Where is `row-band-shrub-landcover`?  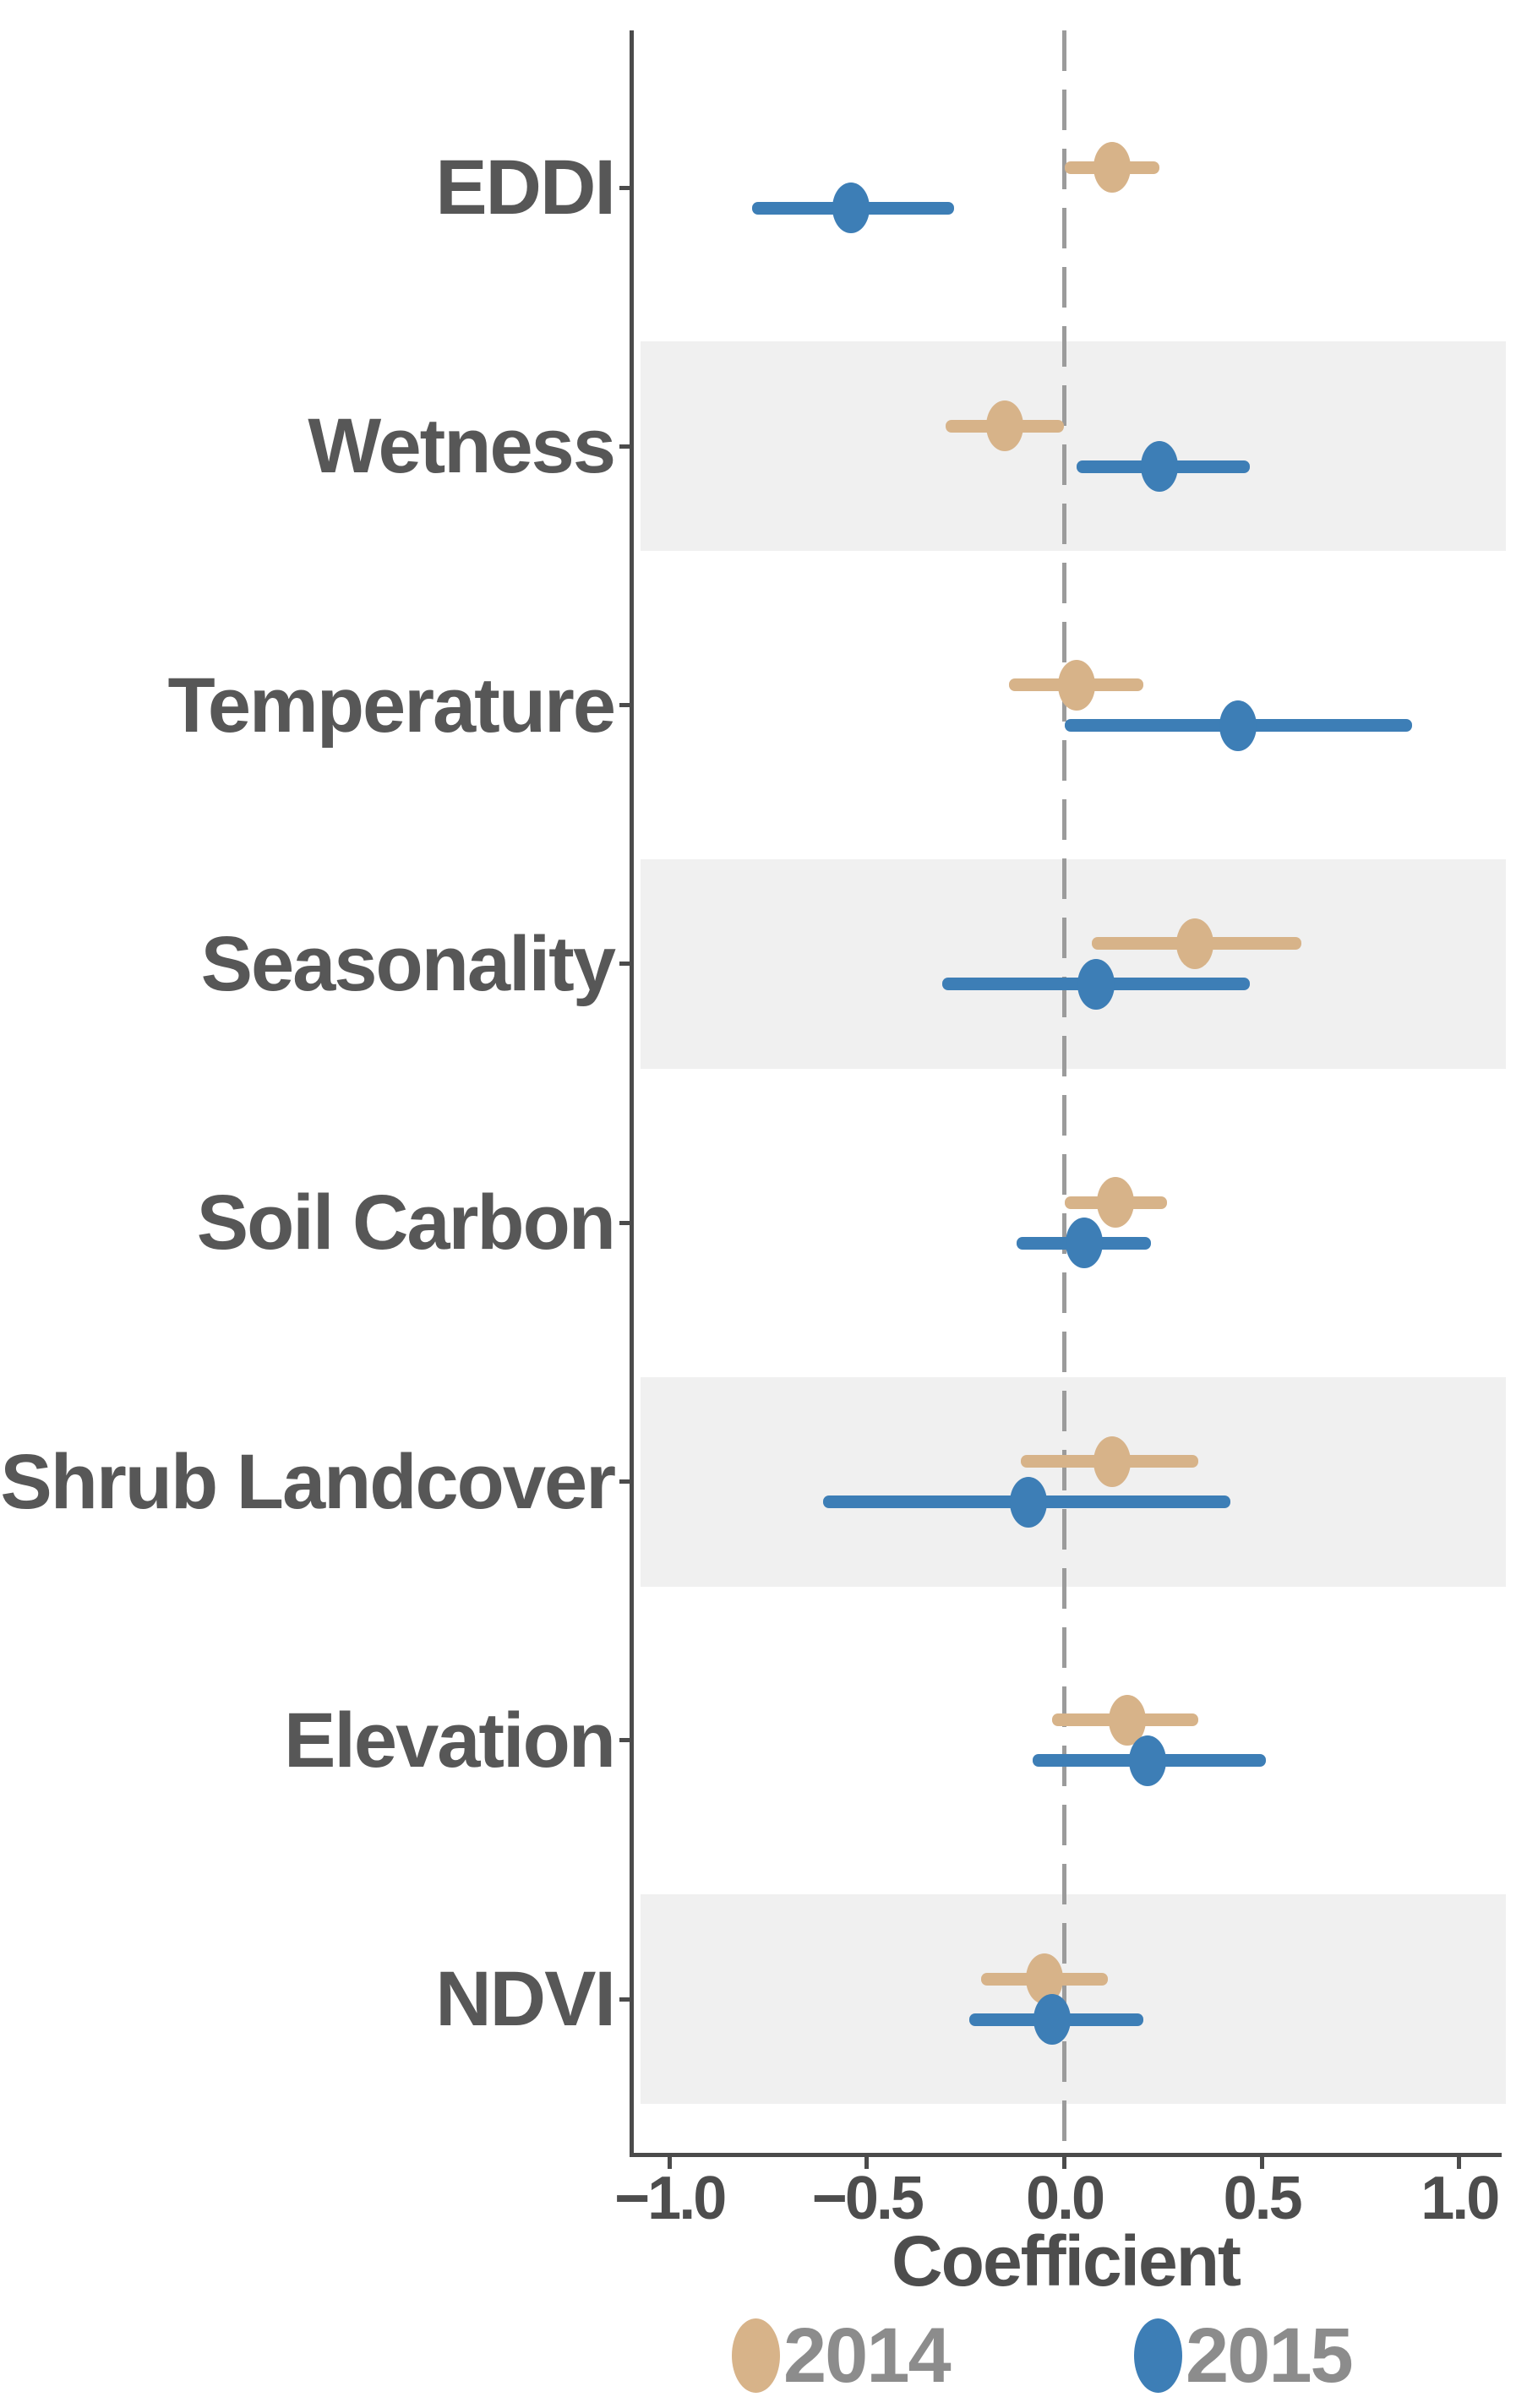
row-band-shrub-landcover is located at coordinates (1073, 1481).